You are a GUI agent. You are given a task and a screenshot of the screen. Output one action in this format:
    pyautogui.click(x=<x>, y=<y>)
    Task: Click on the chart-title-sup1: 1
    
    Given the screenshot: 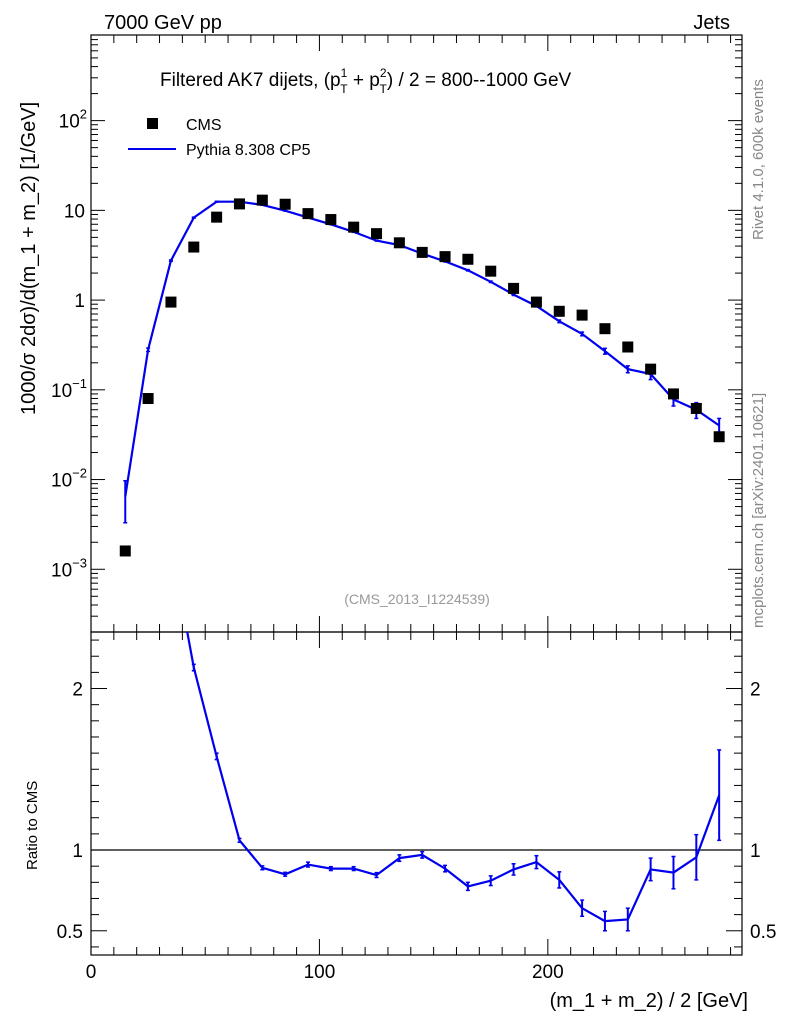 What is the action you would take?
    pyautogui.click(x=344, y=73)
    